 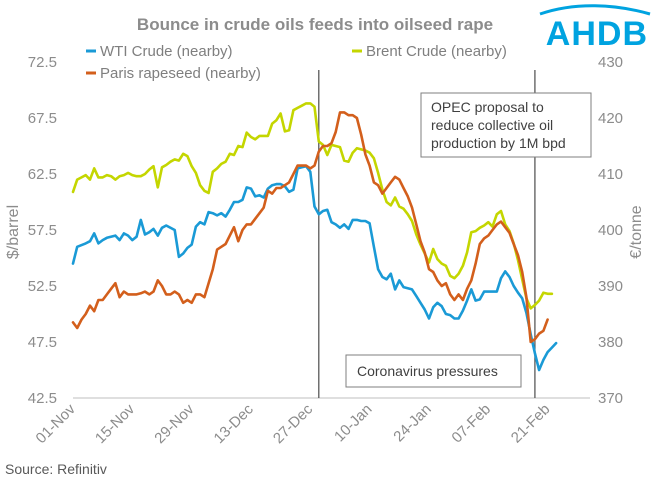 What do you see at coordinates (42, 118) in the screenshot?
I see `y-tick-label: 67.5` at bounding box center [42, 118].